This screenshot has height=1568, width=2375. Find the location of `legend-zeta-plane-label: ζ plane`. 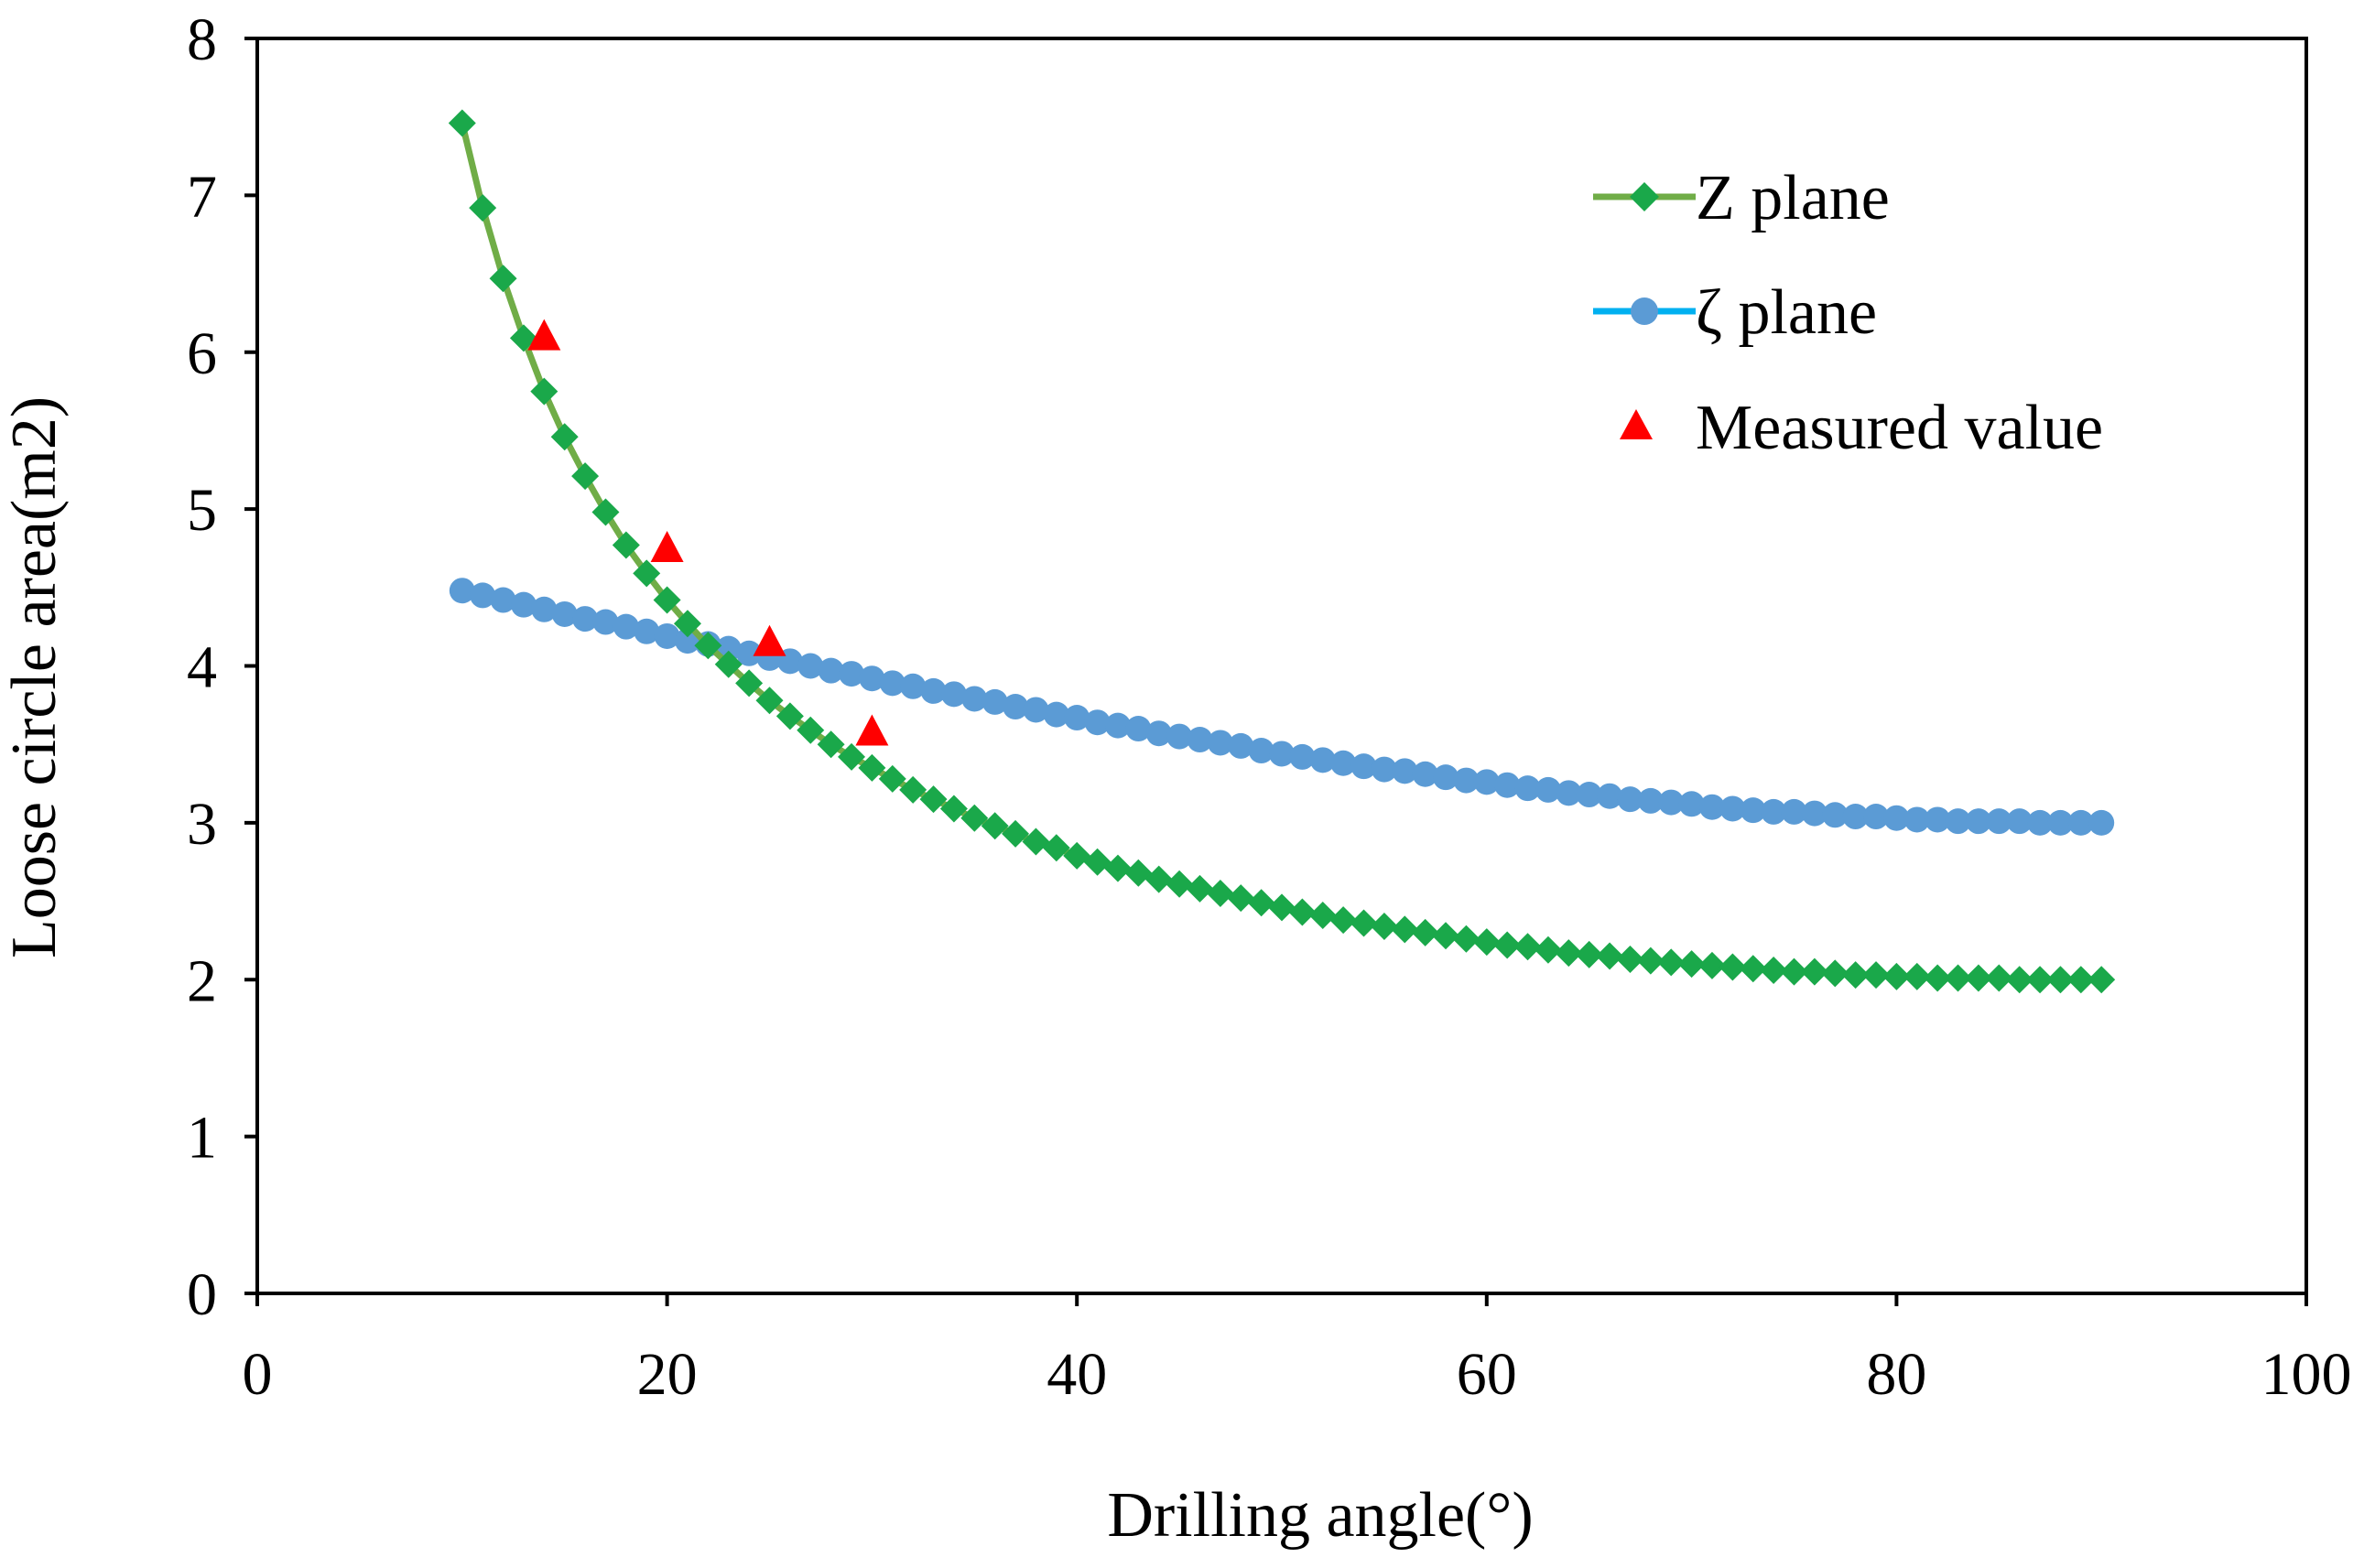

legend-zeta-plane-label: ζ plane is located at coordinates (1786, 312).